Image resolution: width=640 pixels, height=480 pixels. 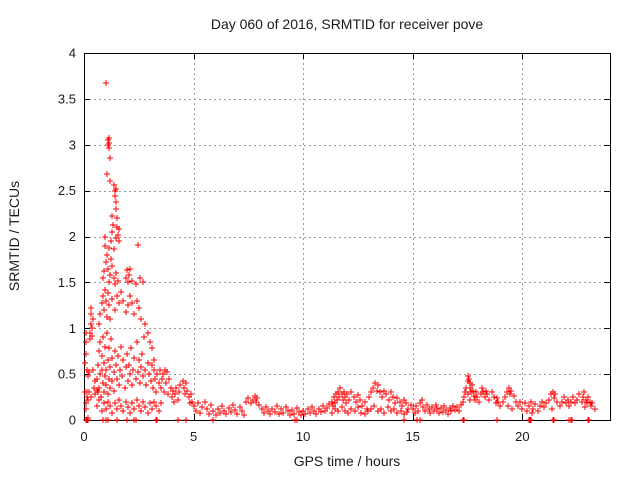 I want to click on y-tick-label-1: 1, so click(x=72, y=328).